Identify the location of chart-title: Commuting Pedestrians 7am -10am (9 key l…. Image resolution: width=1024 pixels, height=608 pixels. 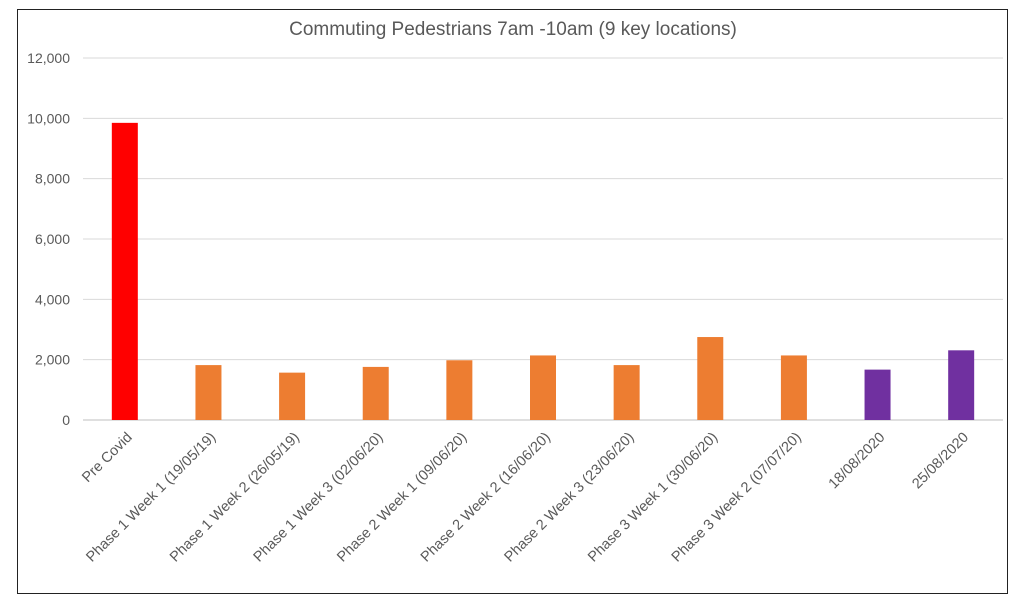
(513, 29).